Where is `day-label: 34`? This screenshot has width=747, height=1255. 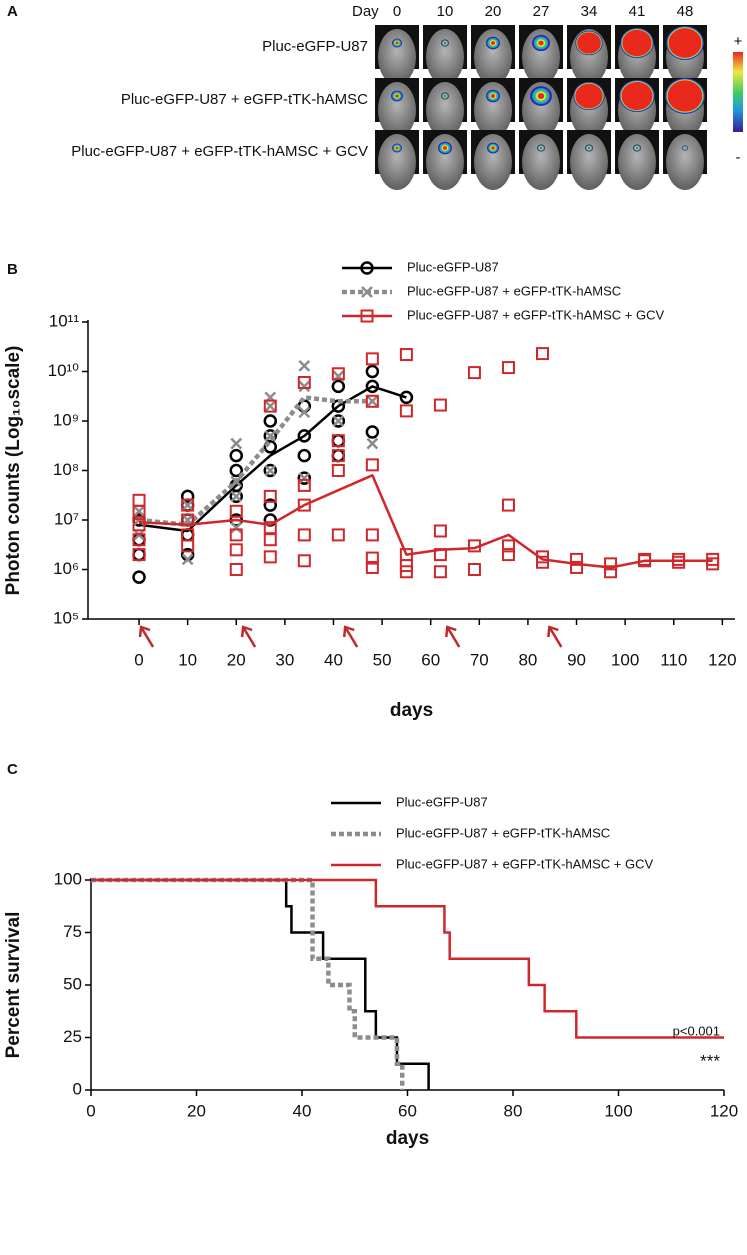
day-label: 34 is located at coordinates (589, 11).